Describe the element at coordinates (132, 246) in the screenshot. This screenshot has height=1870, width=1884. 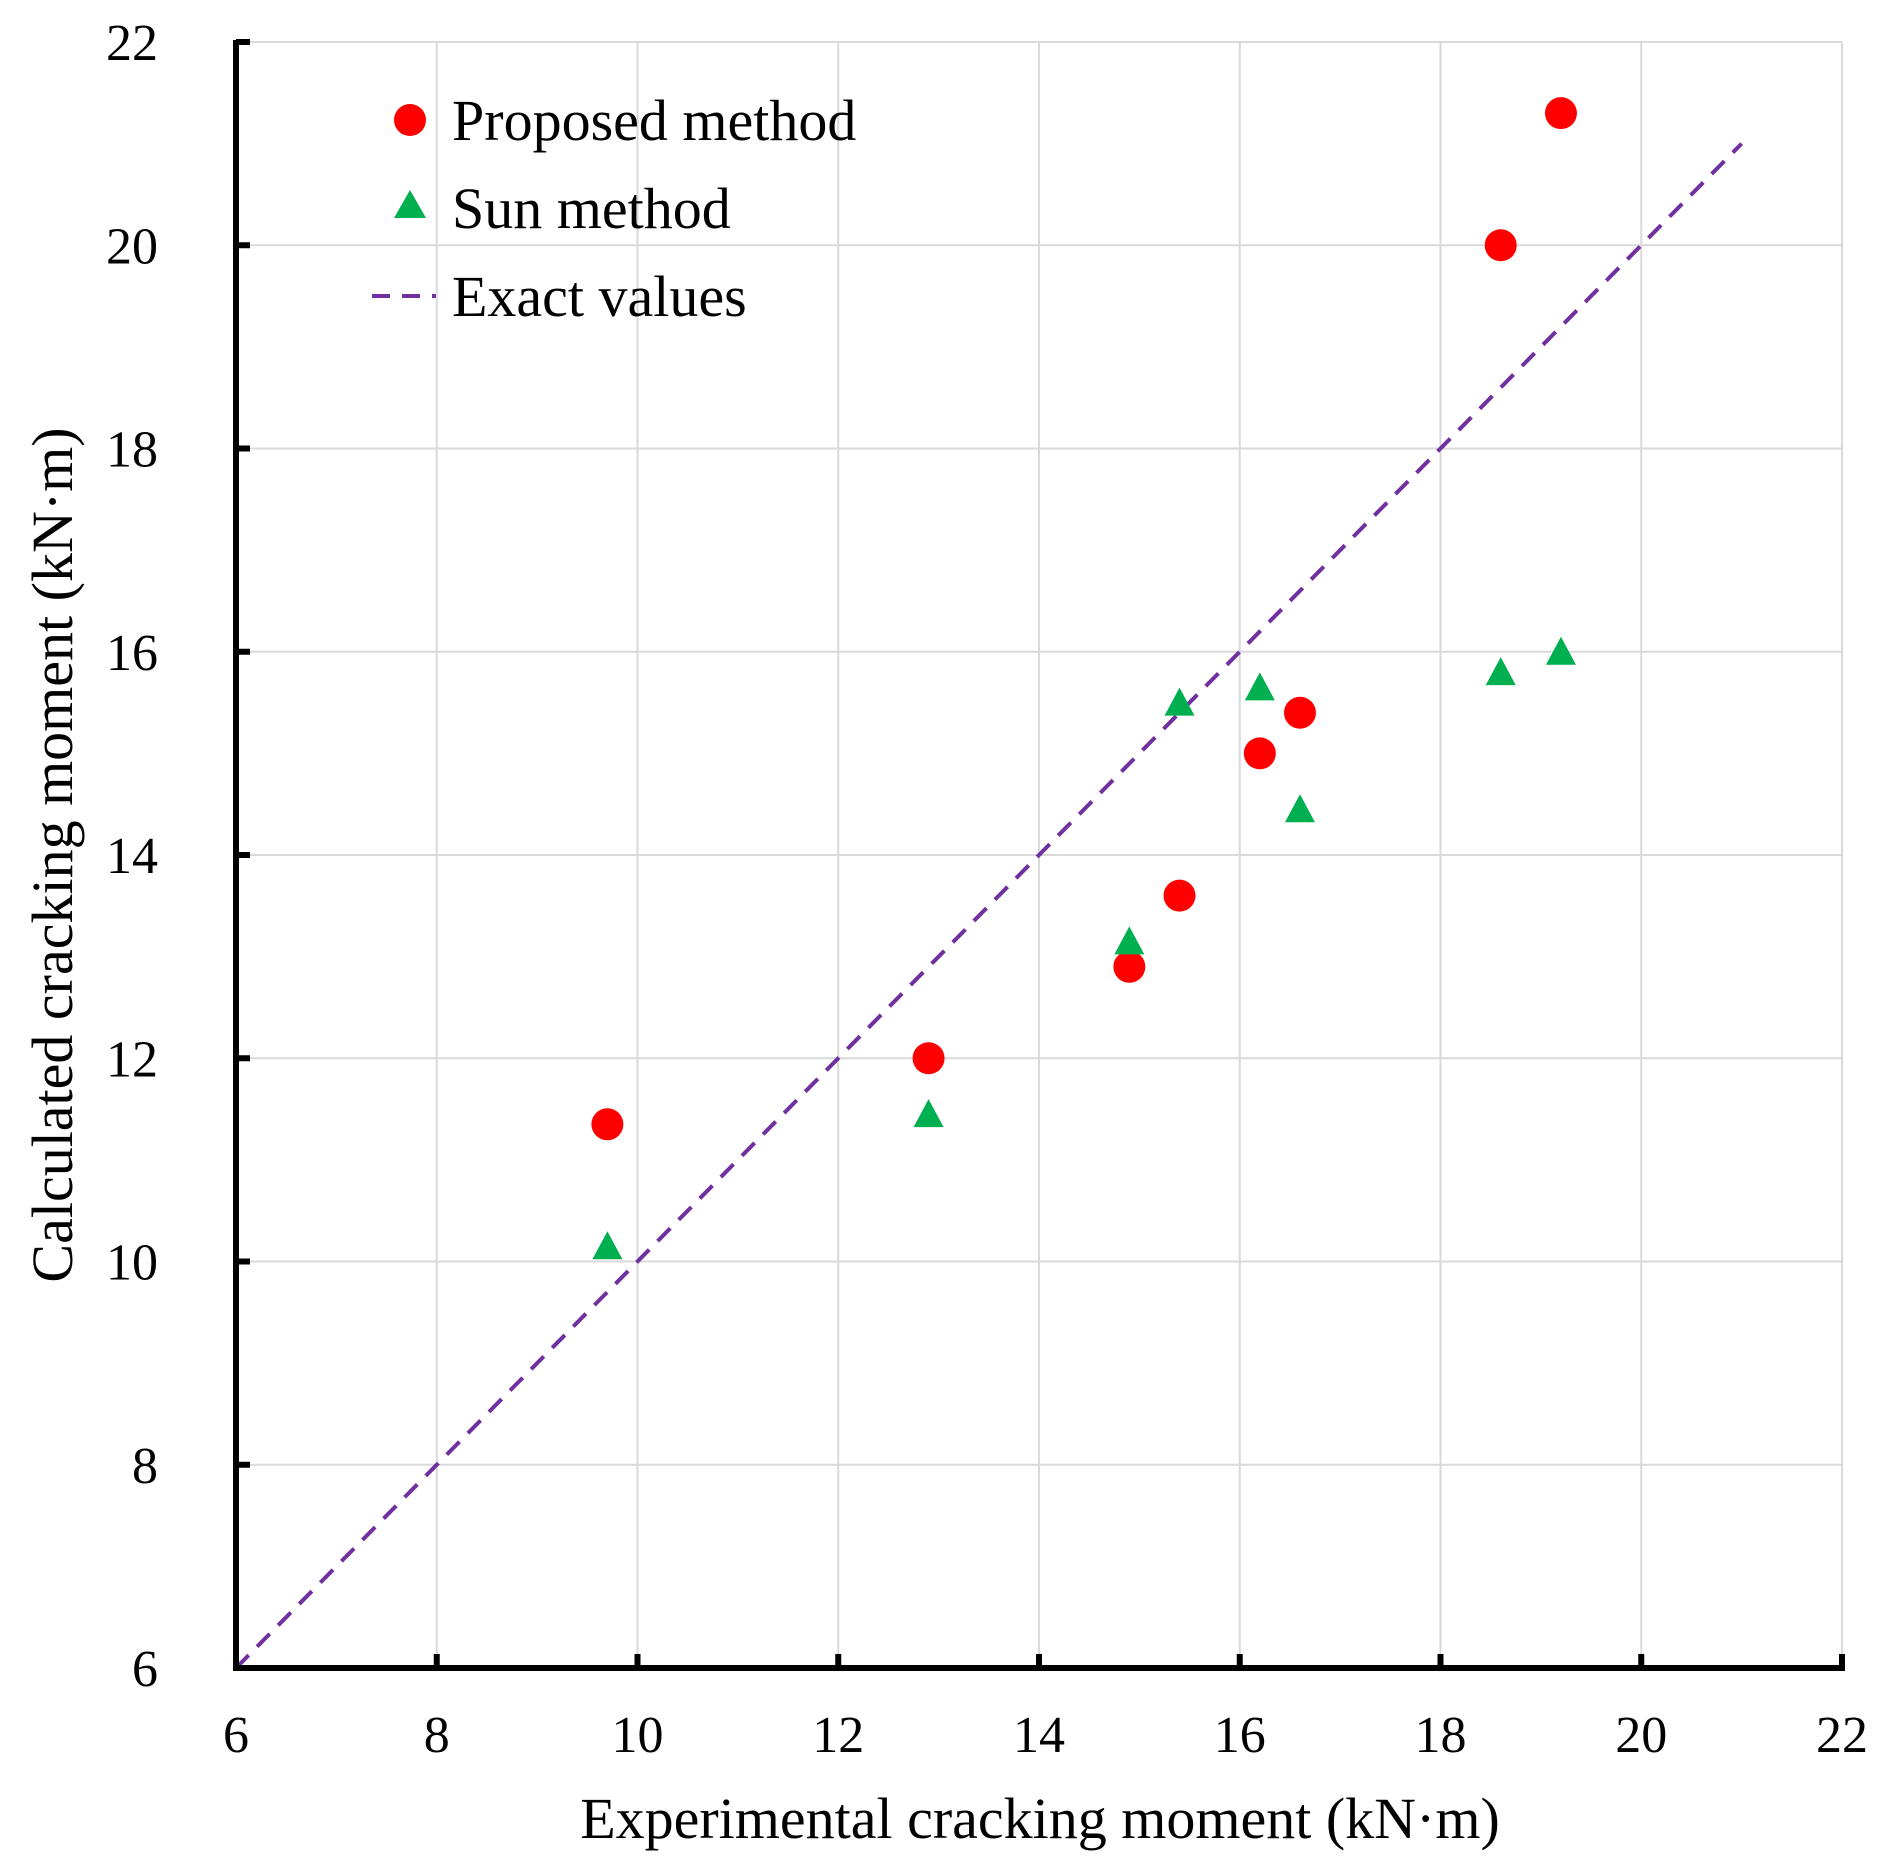
I see `y-tick-label-7: 20` at that location.